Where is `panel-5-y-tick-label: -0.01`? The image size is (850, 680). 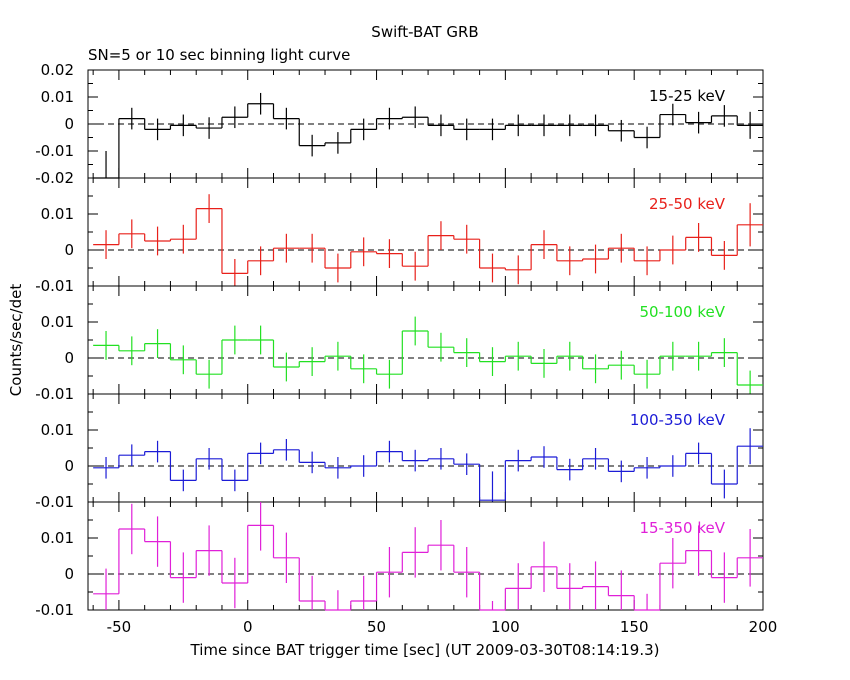
panel-5-y-tick-label: -0.01 is located at coordinates (54, 610).